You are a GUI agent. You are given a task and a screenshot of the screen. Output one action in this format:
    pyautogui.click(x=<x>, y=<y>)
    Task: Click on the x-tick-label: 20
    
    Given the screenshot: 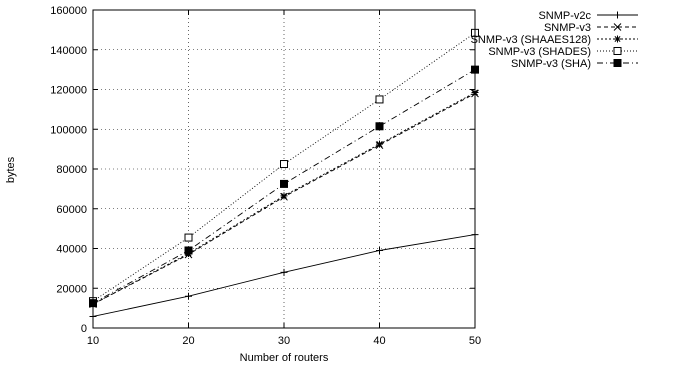 What is the action you would take?
    pyautogui.click(x=188, y=341)
    